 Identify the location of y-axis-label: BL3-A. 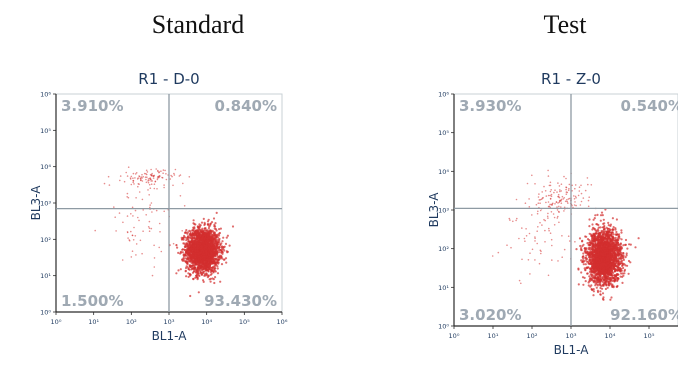
(36, 203).